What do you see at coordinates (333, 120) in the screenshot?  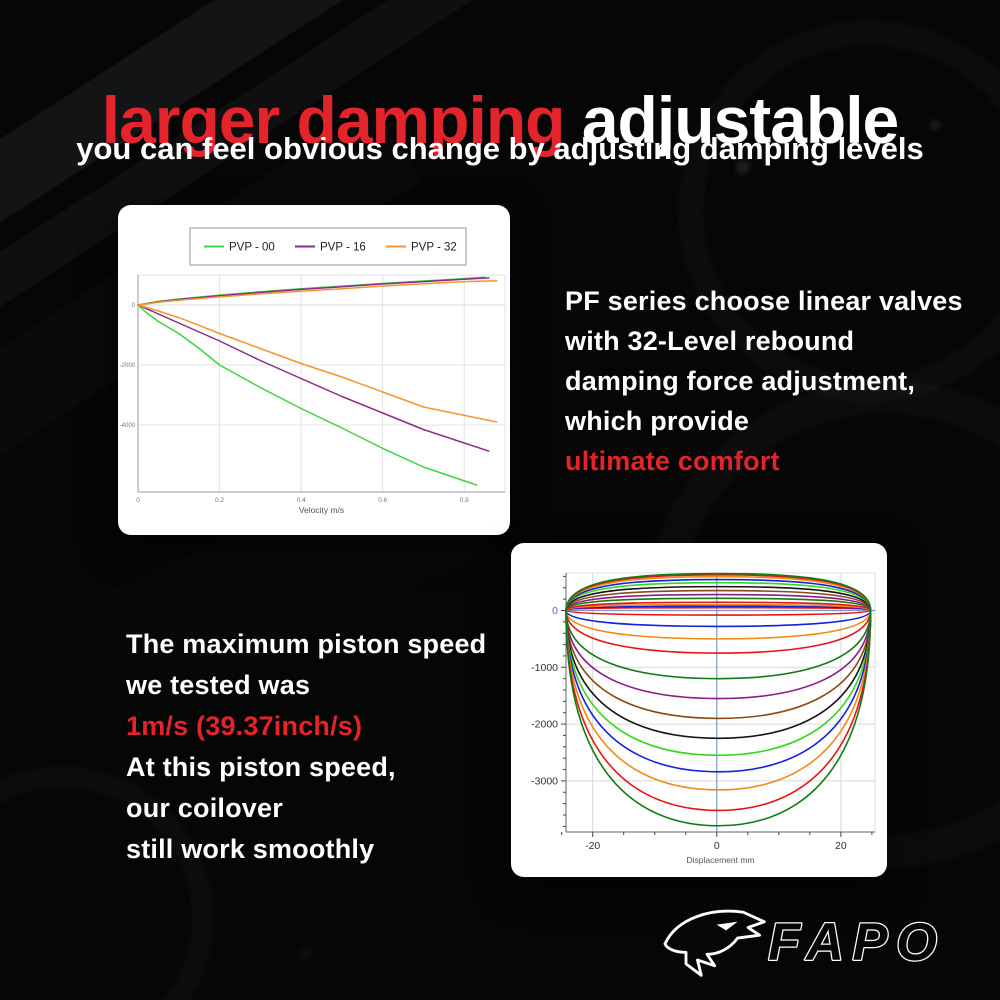 I see `title-red-part: larger damping` at bounding box center [333, 120].